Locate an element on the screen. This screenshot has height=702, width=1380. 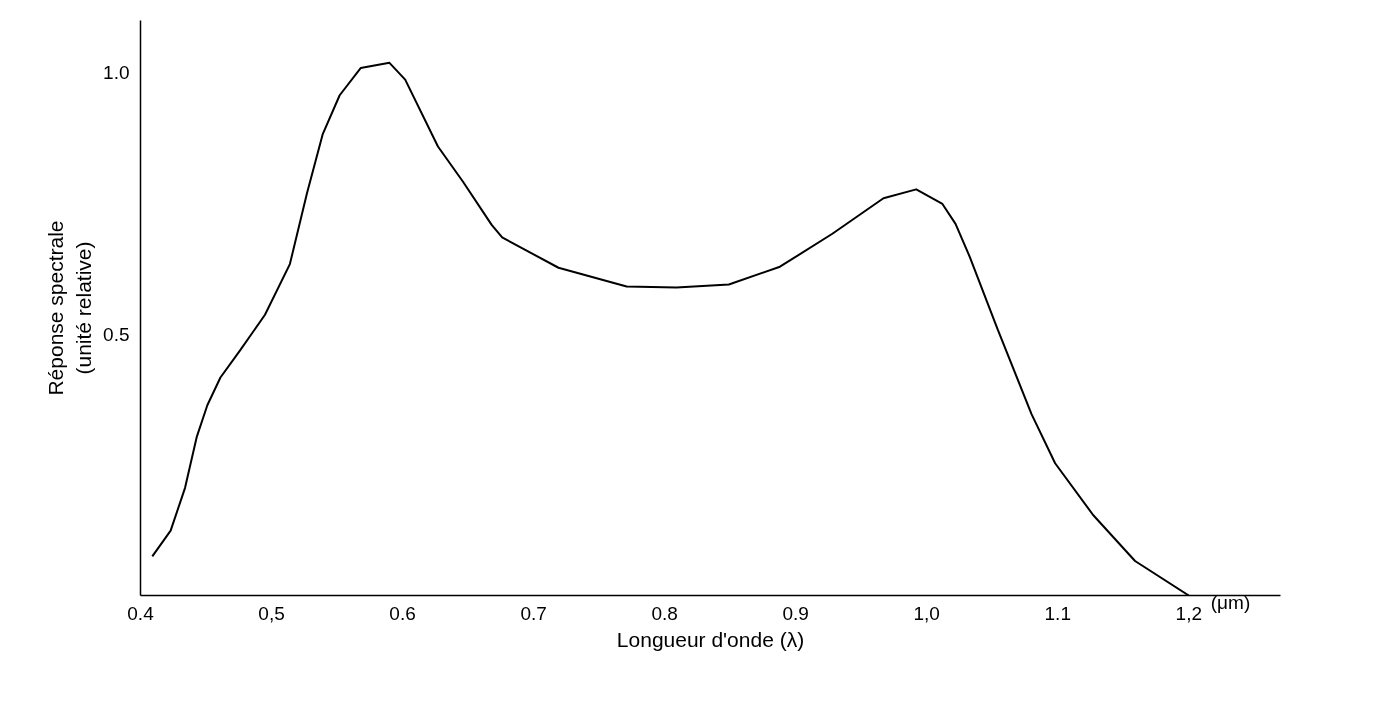
x-tick-label: 0.6 is located at coordinates (402, 613).